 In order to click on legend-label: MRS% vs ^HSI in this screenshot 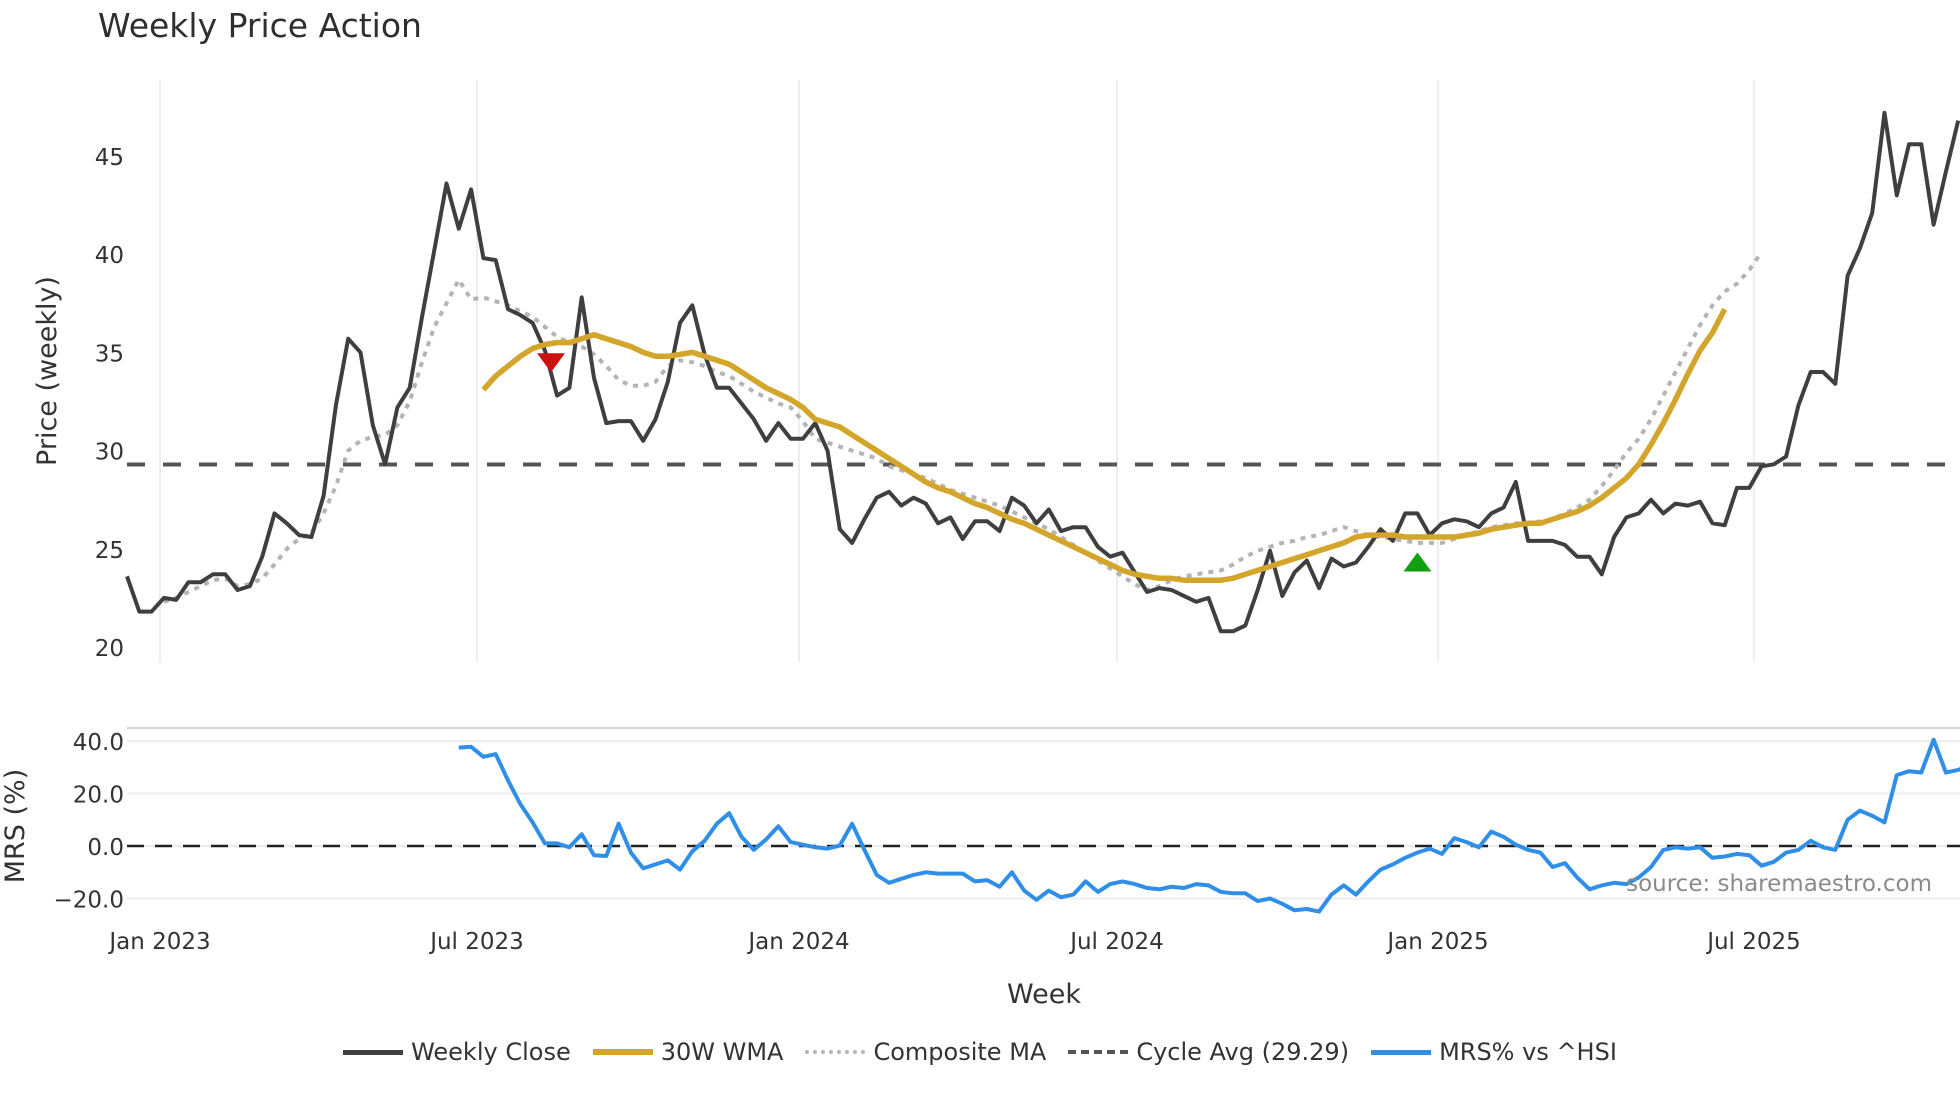, I will do `click(1528, 1052)`.